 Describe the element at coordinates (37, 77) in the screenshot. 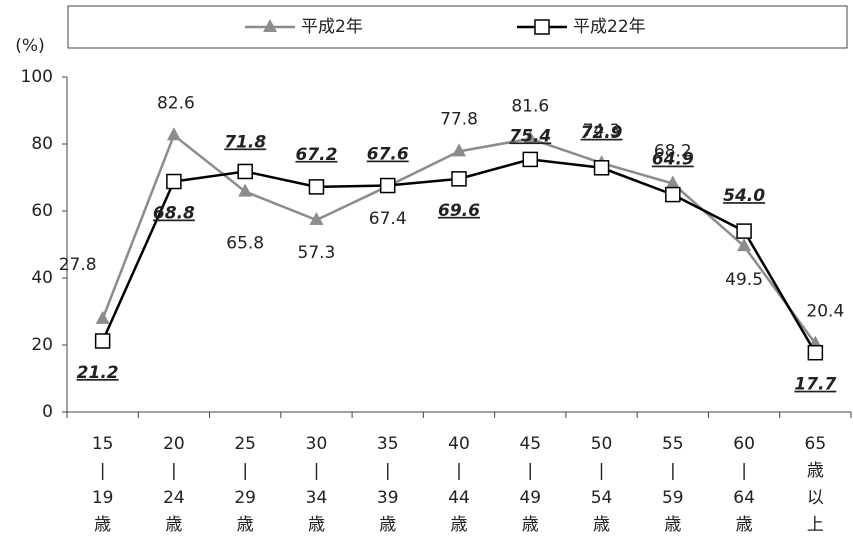

I see `y-tick-label: 100` at that location.